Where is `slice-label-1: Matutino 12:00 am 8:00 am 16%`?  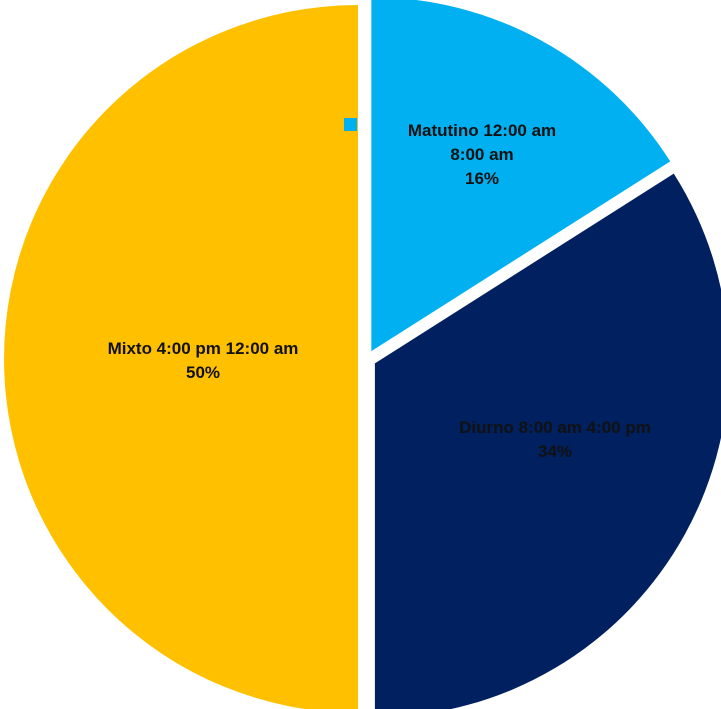 slice-label-1: Matutino 12:00 am 8:00 am 16% is located at coordinates (482, 154).